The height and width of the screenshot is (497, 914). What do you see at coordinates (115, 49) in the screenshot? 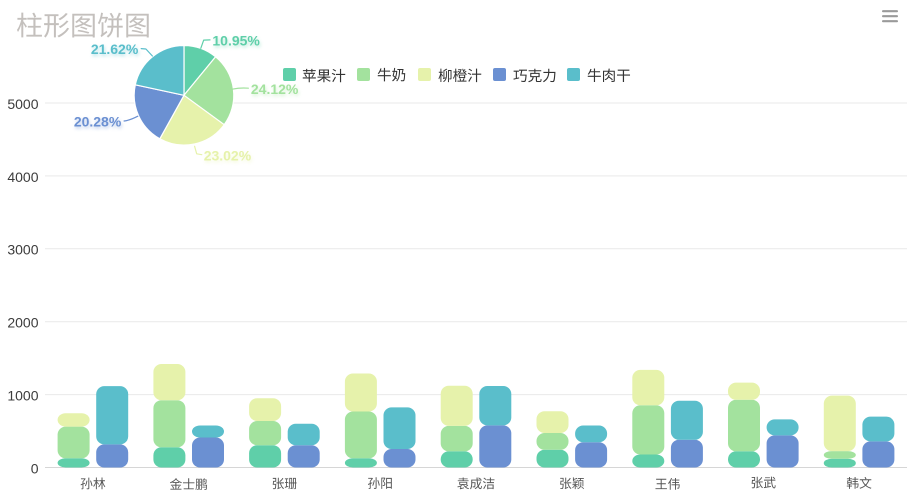
I see `svg-text: 21.62%` at bounding box center [115, 49].